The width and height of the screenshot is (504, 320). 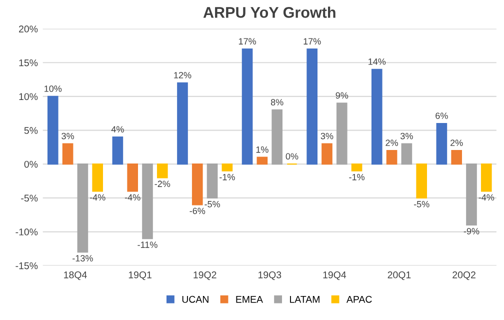 I want to click on data-label: 9%, so click(x=342, y=95).